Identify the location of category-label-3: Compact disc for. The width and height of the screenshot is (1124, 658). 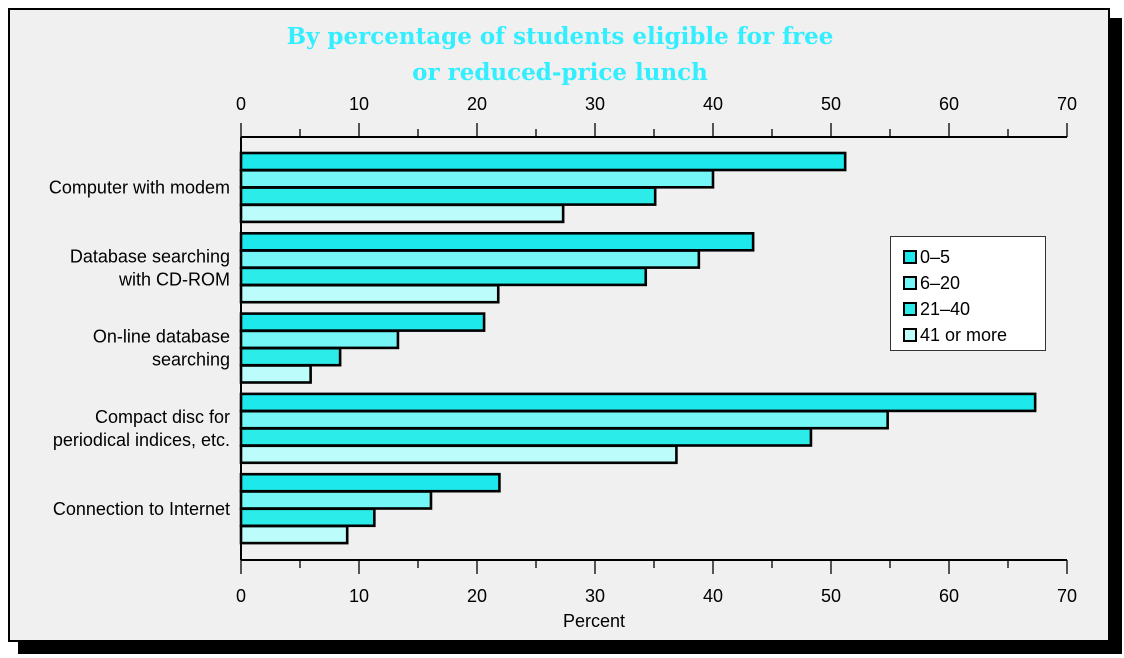
(162, 417).